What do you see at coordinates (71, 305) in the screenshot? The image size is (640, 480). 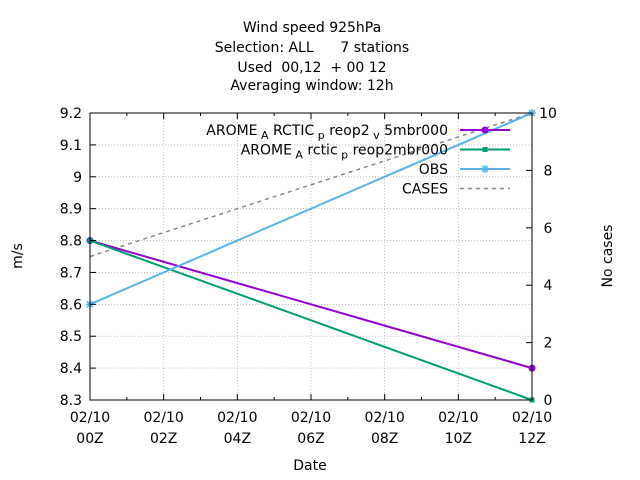 I see `y-tick-label: 8.6` at bounding box center [71, 305].